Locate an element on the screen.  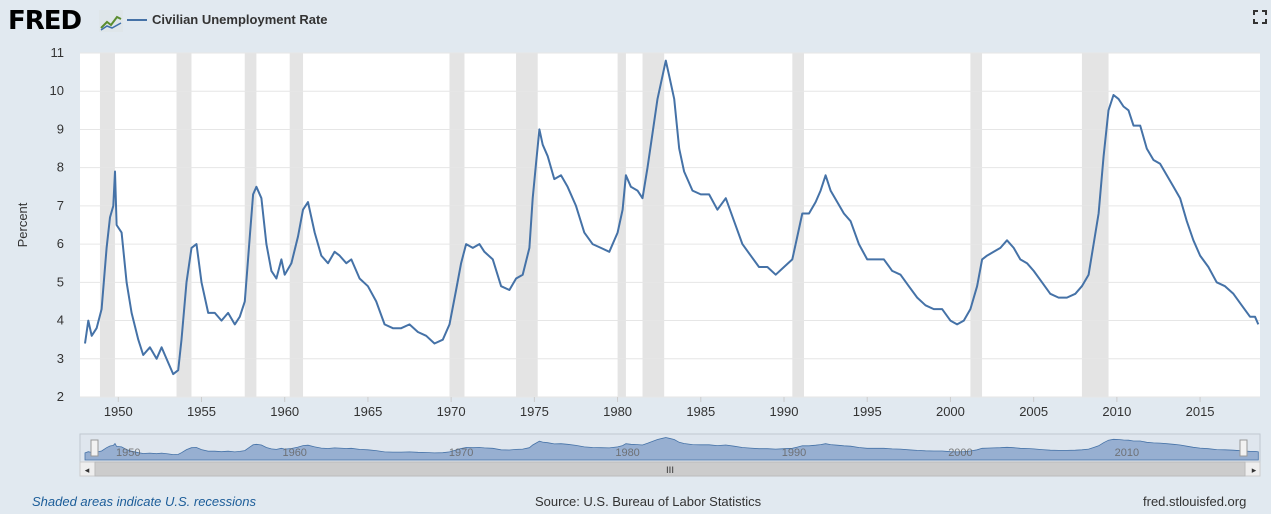
y-axis-tick-labels: 2 3 4 5 6 7 8 9 10 11 is located at coordinates (57, 224).